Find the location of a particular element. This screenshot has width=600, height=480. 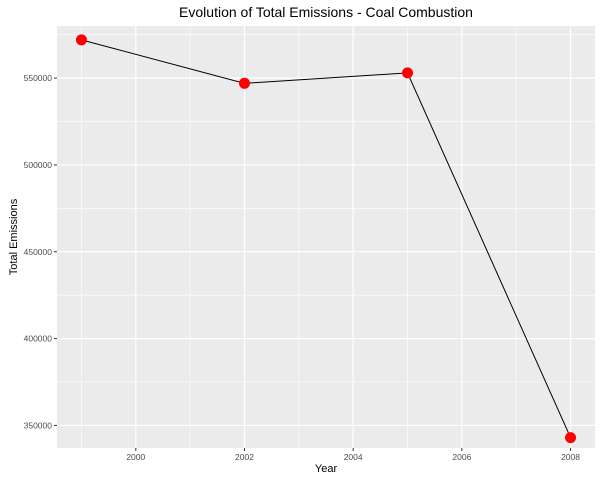

y-tick-label: 350000 is located at coordinates (38, 425).